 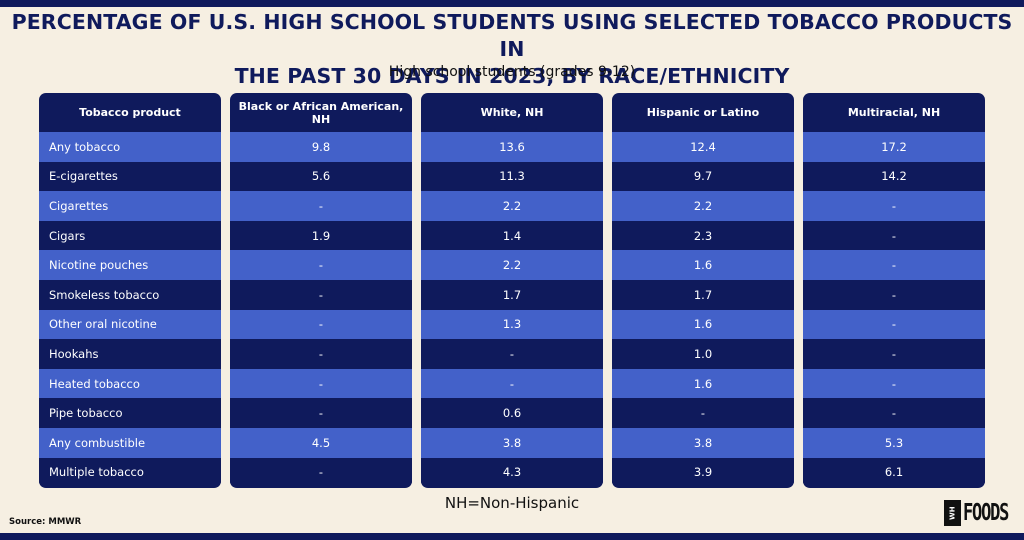 What do you see at coordinates (321, 235) in the screenshot?
I see `table-cell: 1.9` at bounding box center [321, 235].